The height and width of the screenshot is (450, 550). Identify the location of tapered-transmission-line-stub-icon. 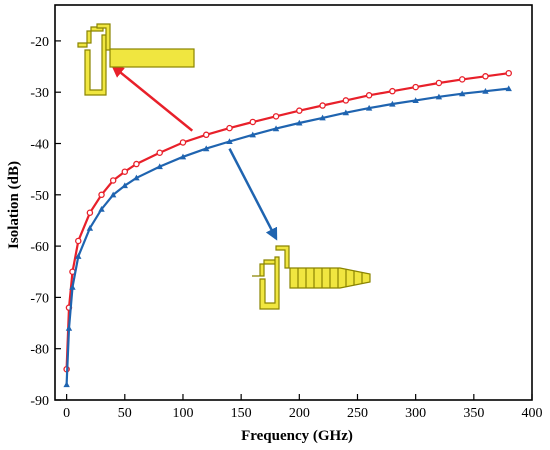
(311, 277).